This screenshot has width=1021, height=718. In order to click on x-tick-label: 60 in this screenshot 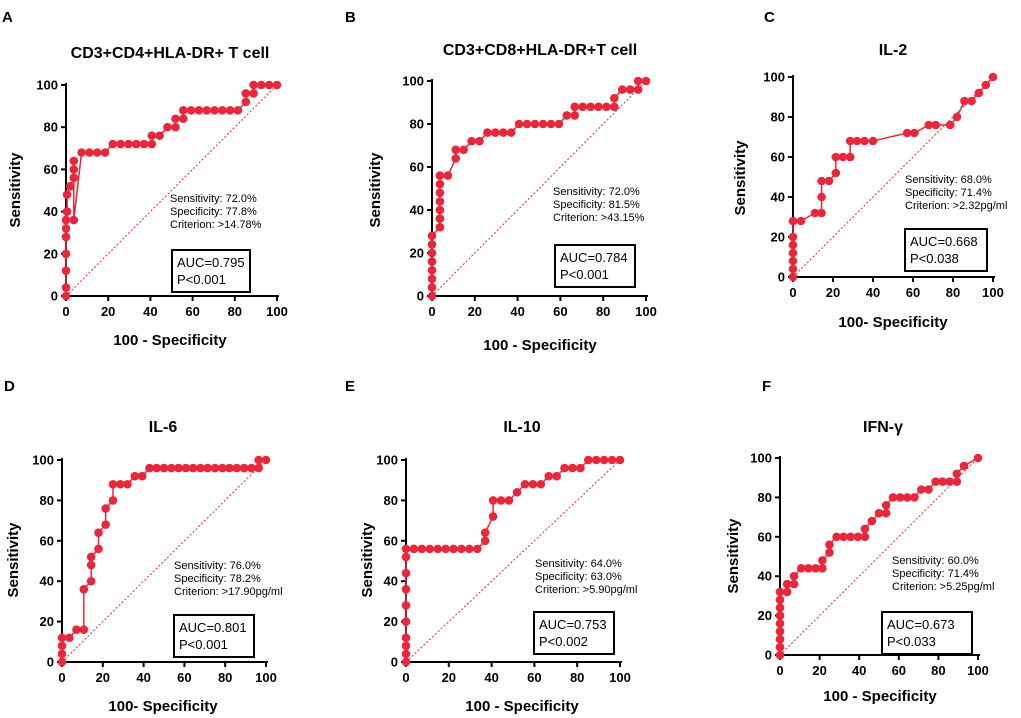, I will do `click(184, 677)`.